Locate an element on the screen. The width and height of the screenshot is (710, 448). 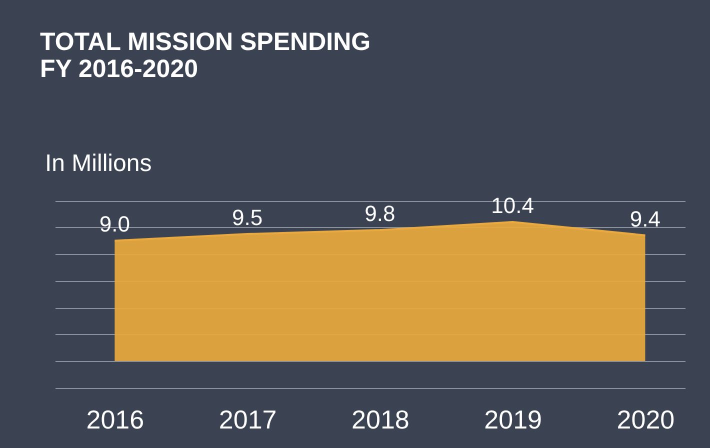
x-tick-label: 2016 is located at coordinates (115, 419).